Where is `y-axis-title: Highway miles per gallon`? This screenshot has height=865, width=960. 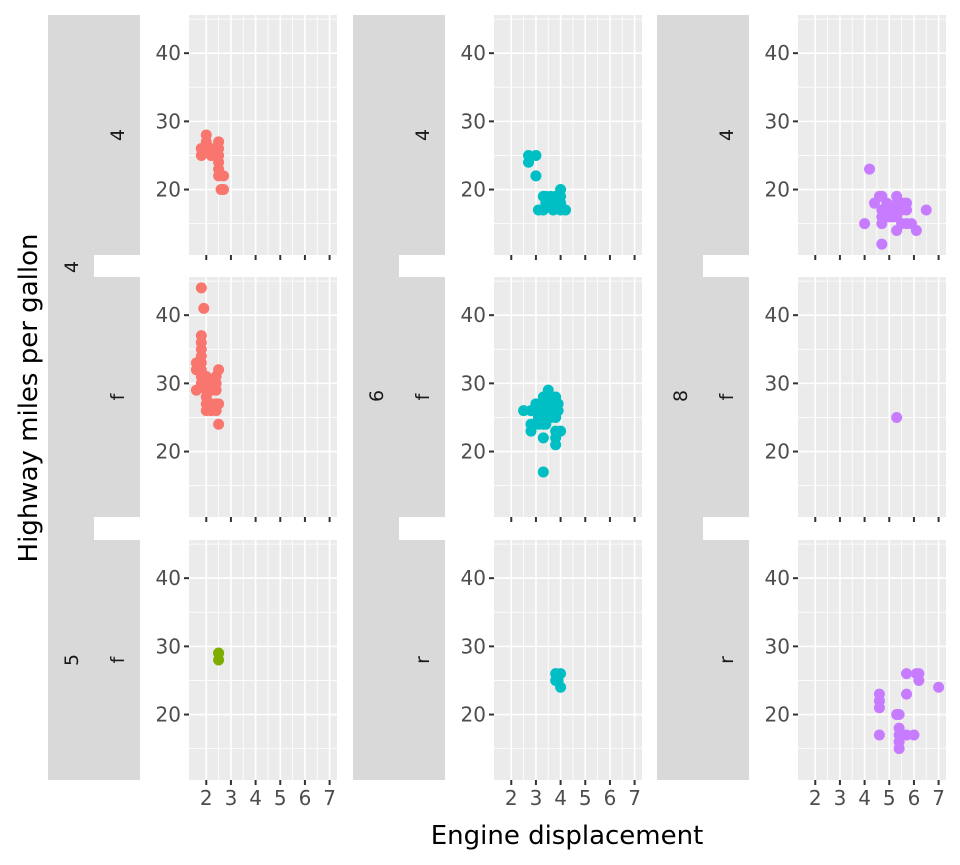 y-axis-title: Highway miles per gallon is located at coordinates (29, 398).